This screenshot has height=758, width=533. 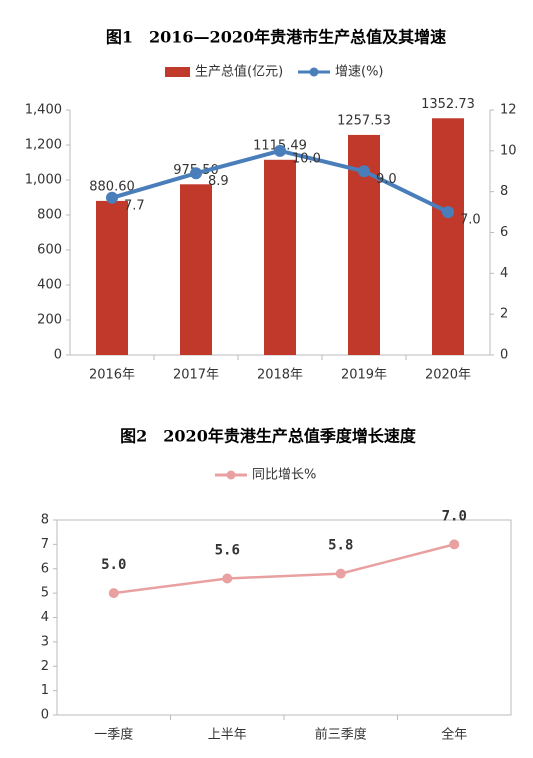 What do you see at coordinates (364, 120) in the screenshot?
I see `value-label: 1257.53` at bounding box center [364, 120].